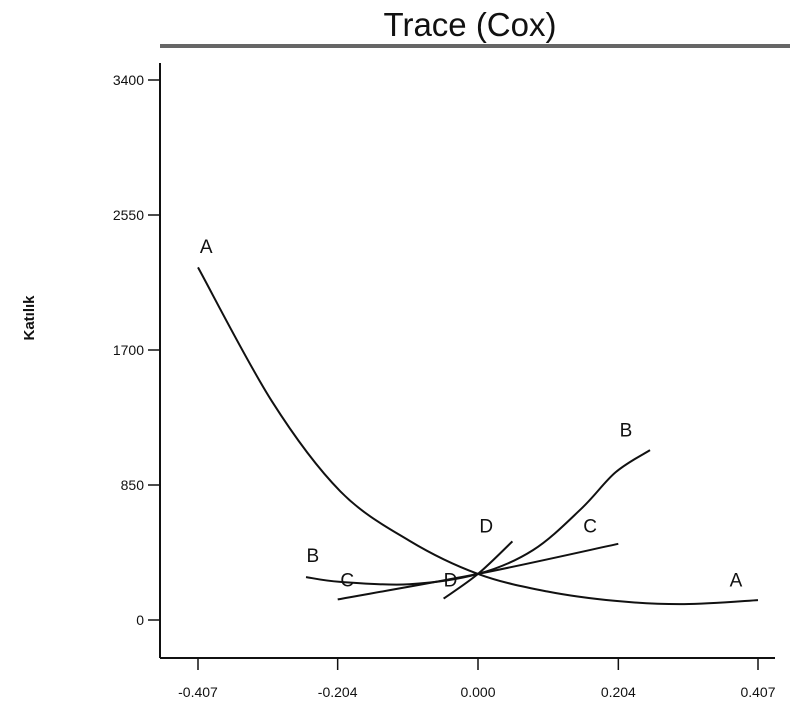 Image resolution: width=790 pixels, height=708 pixels. I want to click on y-tick-label: 0, so click(140, 620).